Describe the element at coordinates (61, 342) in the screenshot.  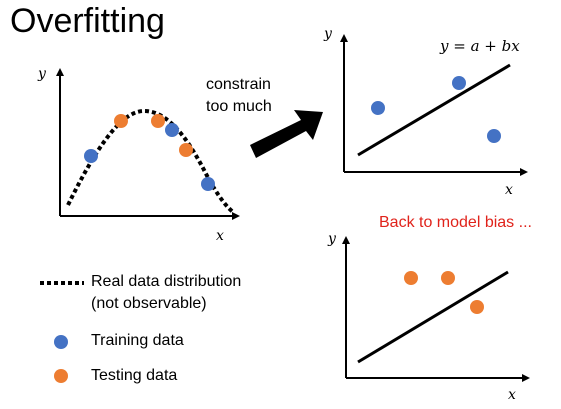
I see `legend-training-swatch` at that location.